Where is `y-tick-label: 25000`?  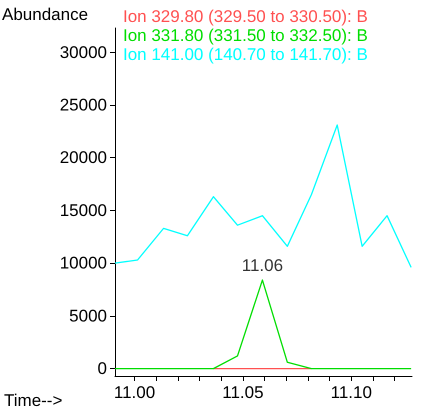
y-tick-label: 25000 is located at coordinates (83, 104).